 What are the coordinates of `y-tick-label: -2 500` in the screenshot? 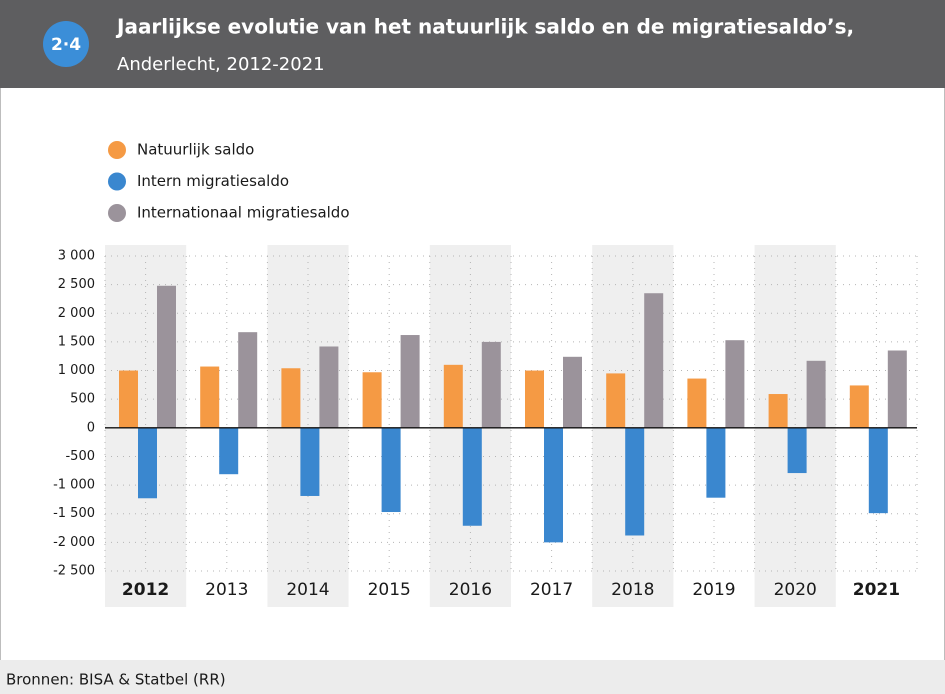 It's located at (74, 571).